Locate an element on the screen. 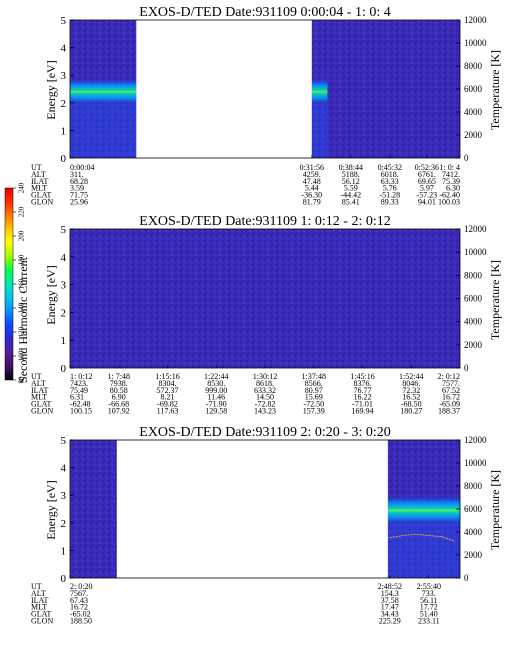 The image size is (505, 649). ephem-value: 6.90 is located at coordinates (119, 397).